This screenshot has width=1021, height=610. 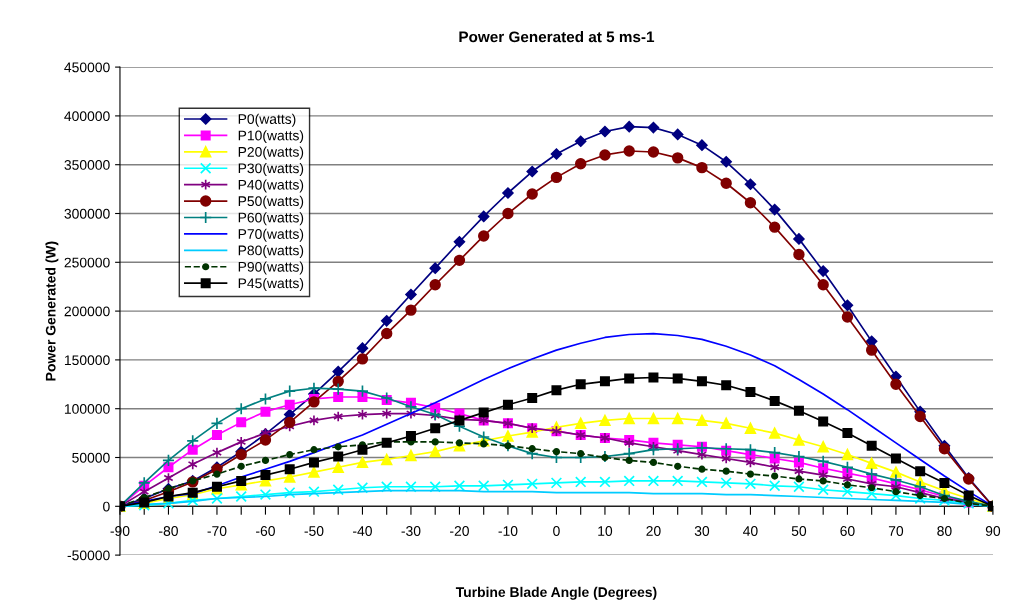 I want to click on y-tick-label: 350000, so click(x=87, y=165).